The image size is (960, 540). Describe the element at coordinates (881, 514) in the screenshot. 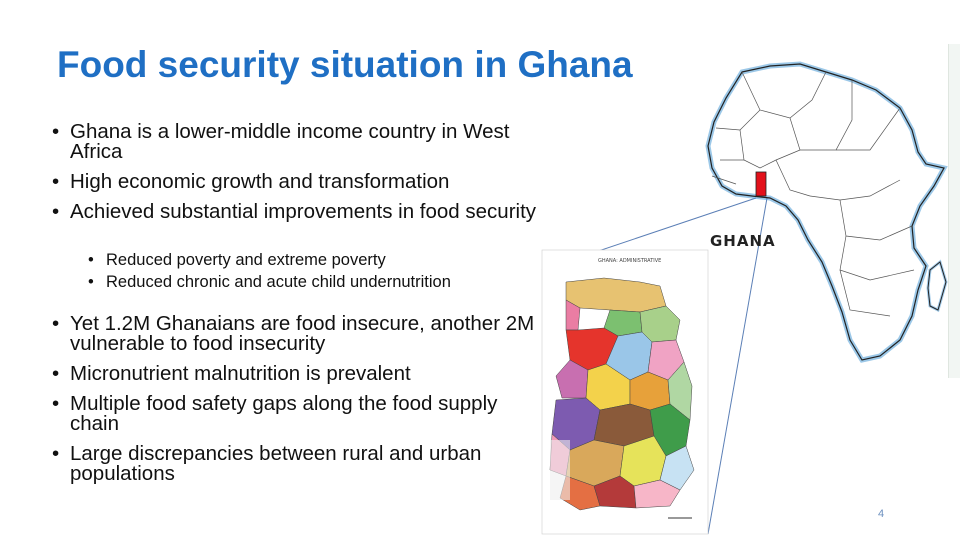

I see `page-number: 4` at that location.